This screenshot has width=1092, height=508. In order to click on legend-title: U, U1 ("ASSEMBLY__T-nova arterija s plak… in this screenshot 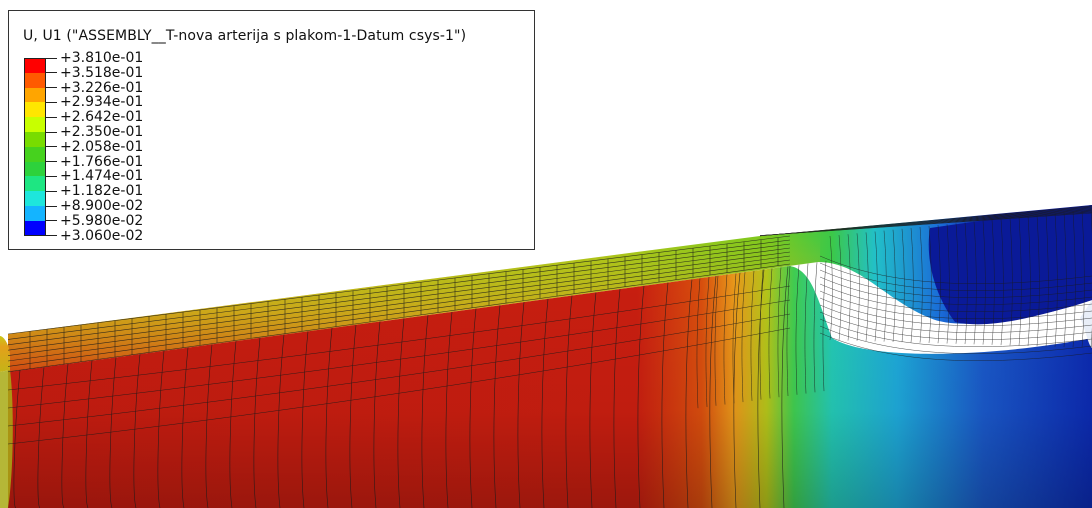, I will do `click(245, 36)`.